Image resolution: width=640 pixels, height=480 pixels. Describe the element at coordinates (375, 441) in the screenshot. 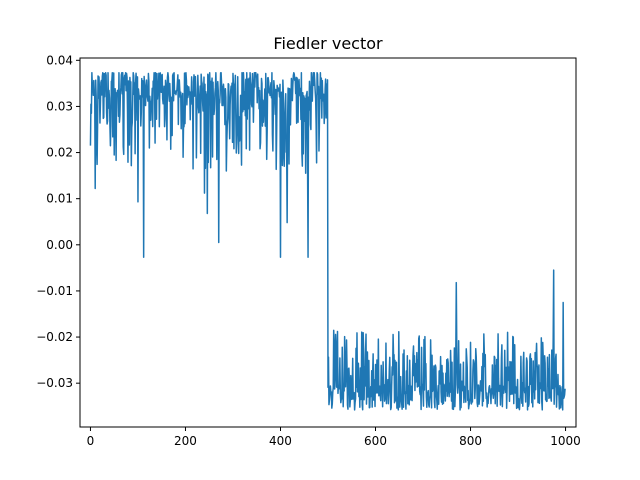

I see `x-tick-label: 600` at that location.